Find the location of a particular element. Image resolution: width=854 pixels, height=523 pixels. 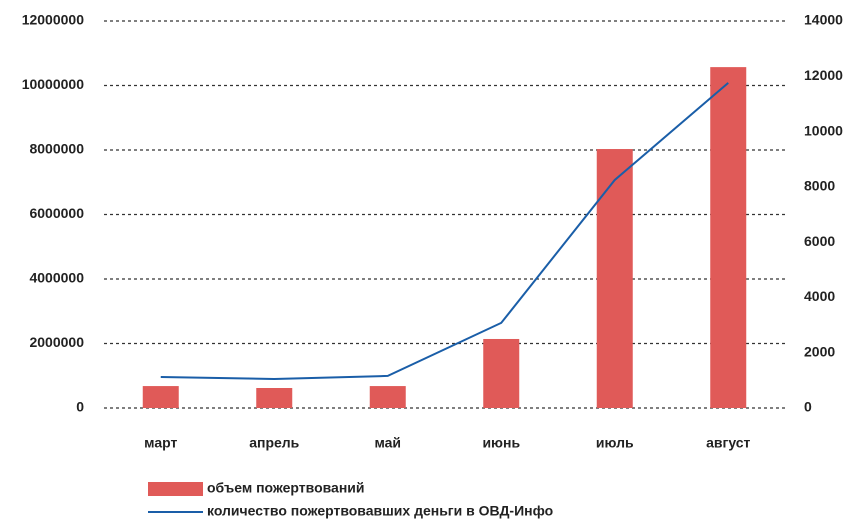

y2-tick-label: 4000 is located at coordinates (819, 296).